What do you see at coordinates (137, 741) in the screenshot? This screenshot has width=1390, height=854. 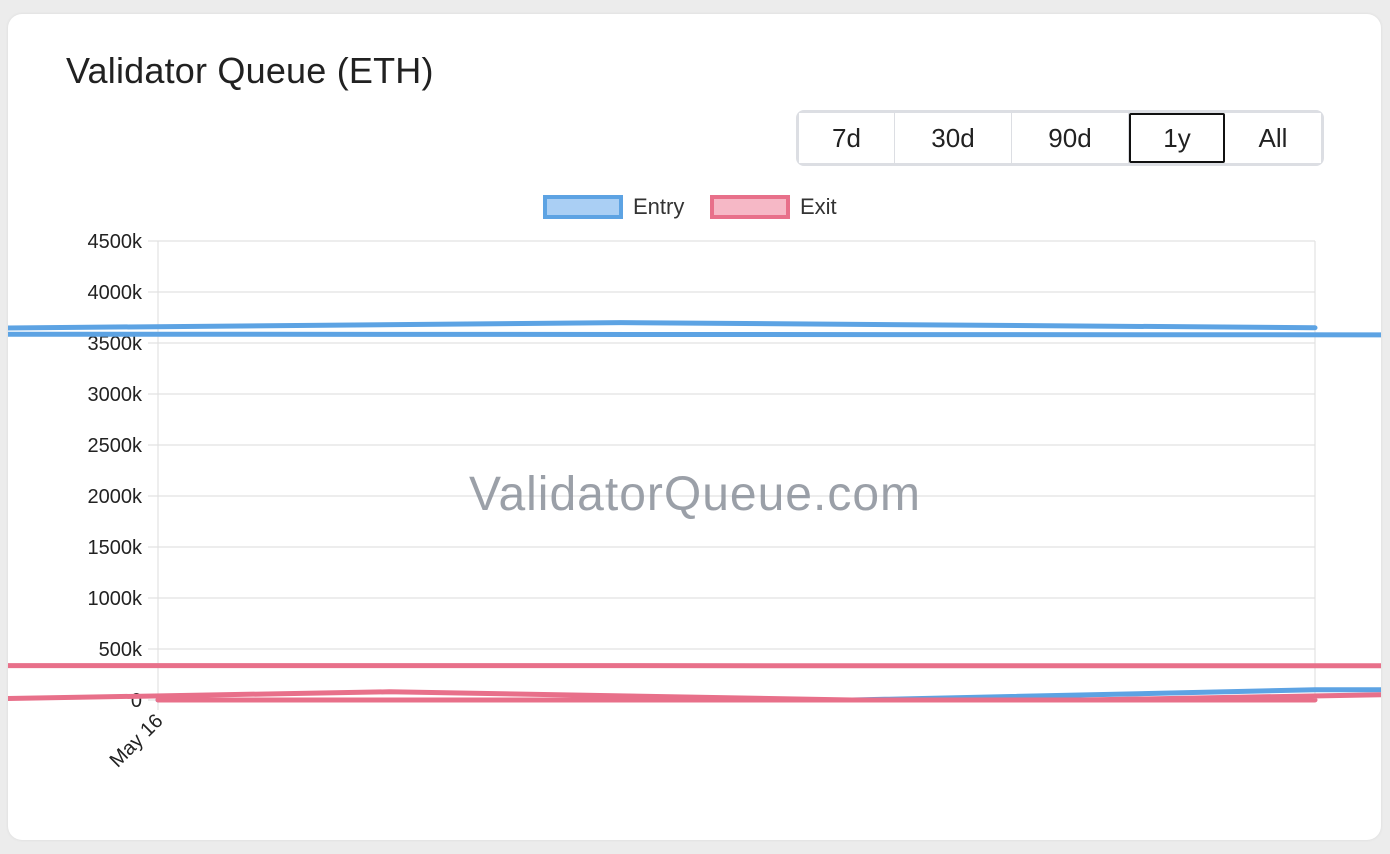 I see `x-tick-label: May 16` at bounding box center [137, 741].